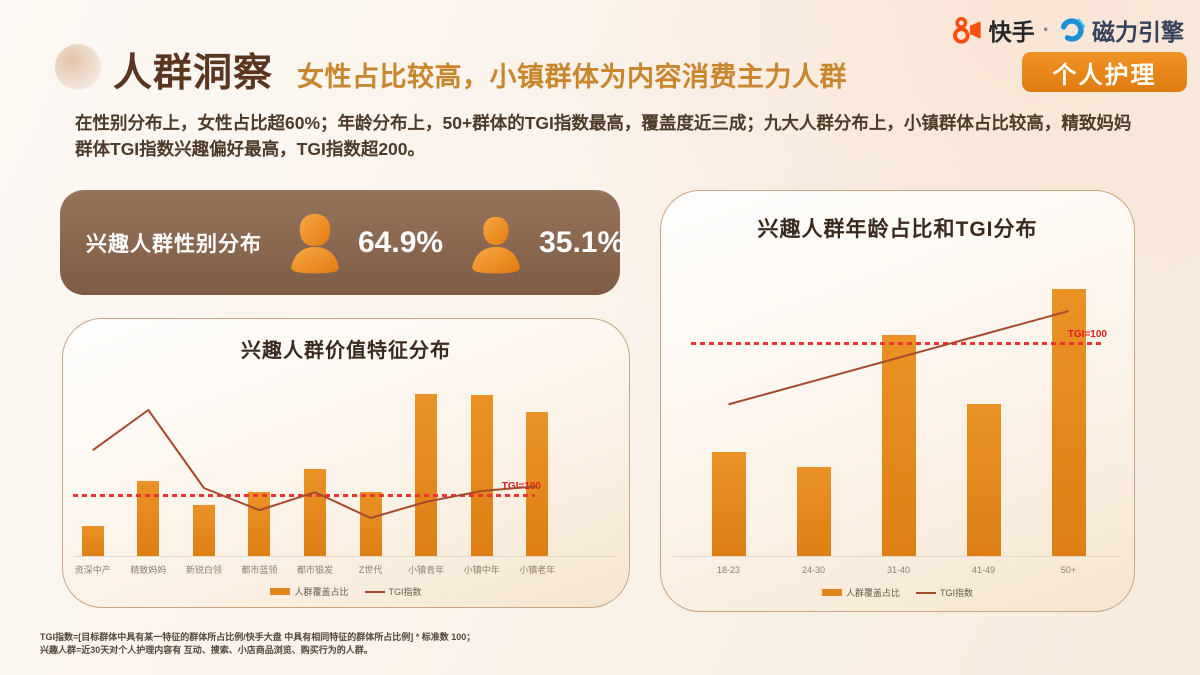 The height and width of the screenshot is (675, 1200). What do you see at coordinates (203, 570) in the screenshot?
I see `x-axis-tick-label: 新锐白领` at bounding box center [203, 570].